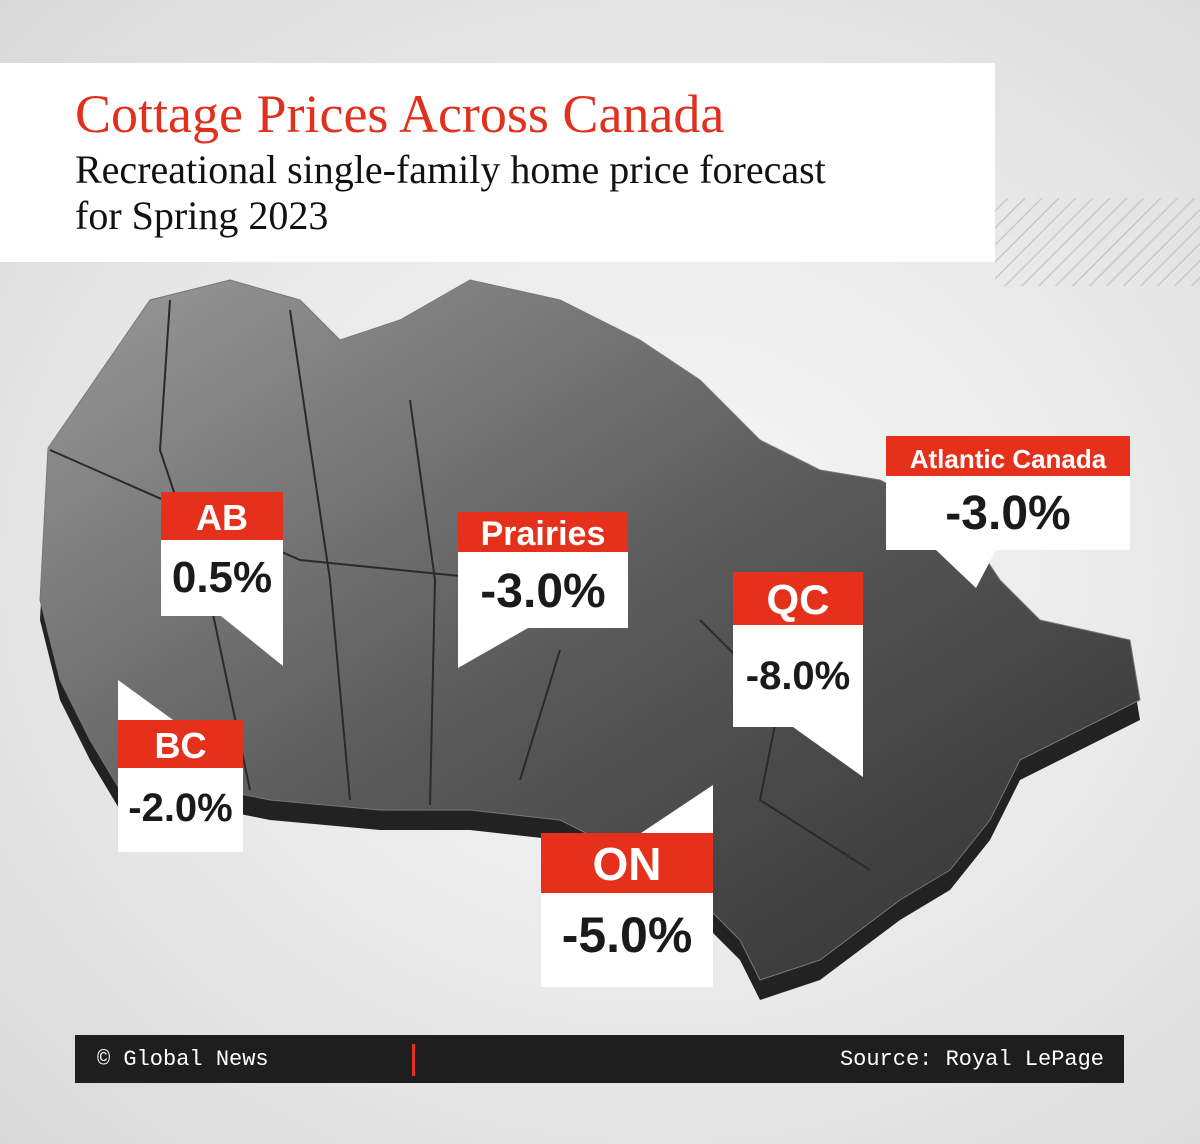  Describe the element at coordinates (222, 516) in the screenshot. I see `region-label: AB` at that location.